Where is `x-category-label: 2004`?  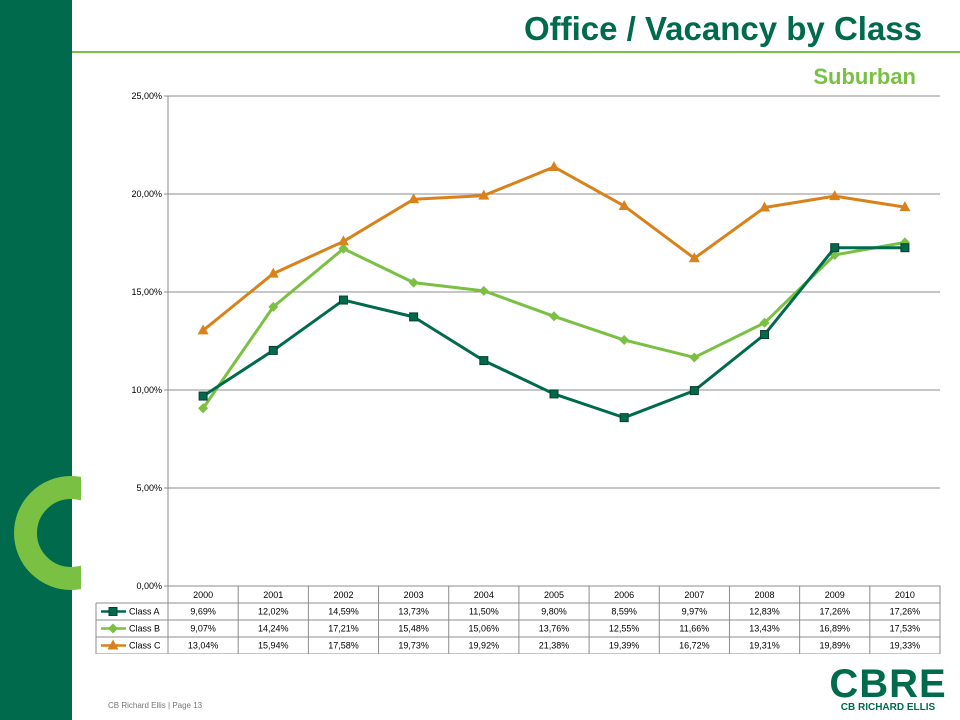 x-category-label: 2004 is located at coordinates (484, 595).